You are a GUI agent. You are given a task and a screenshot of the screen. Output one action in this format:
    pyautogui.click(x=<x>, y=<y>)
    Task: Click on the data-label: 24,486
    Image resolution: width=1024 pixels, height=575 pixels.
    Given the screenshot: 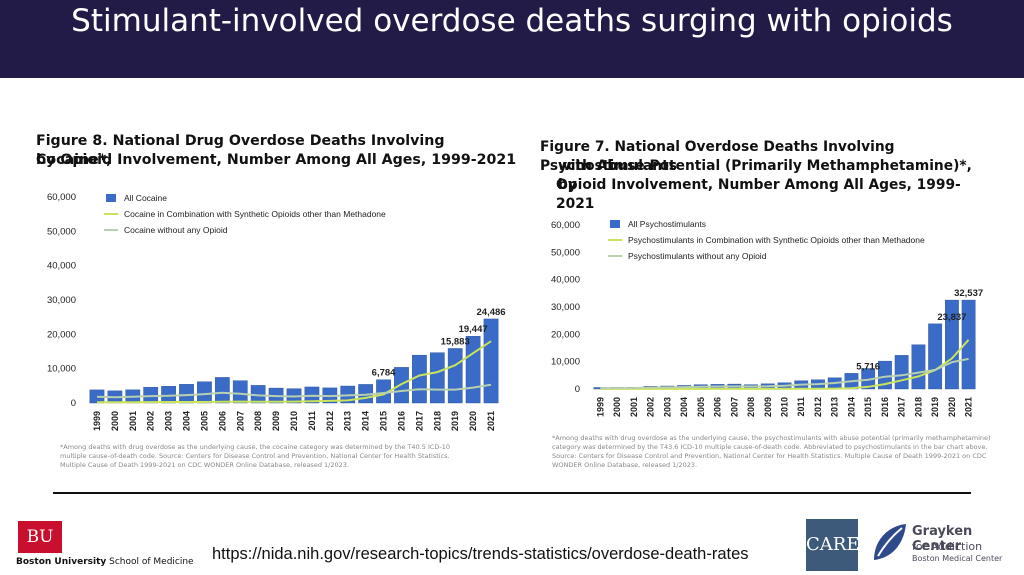 What is the action you would take?
    pyautogui.click(x=491, y=312)
    